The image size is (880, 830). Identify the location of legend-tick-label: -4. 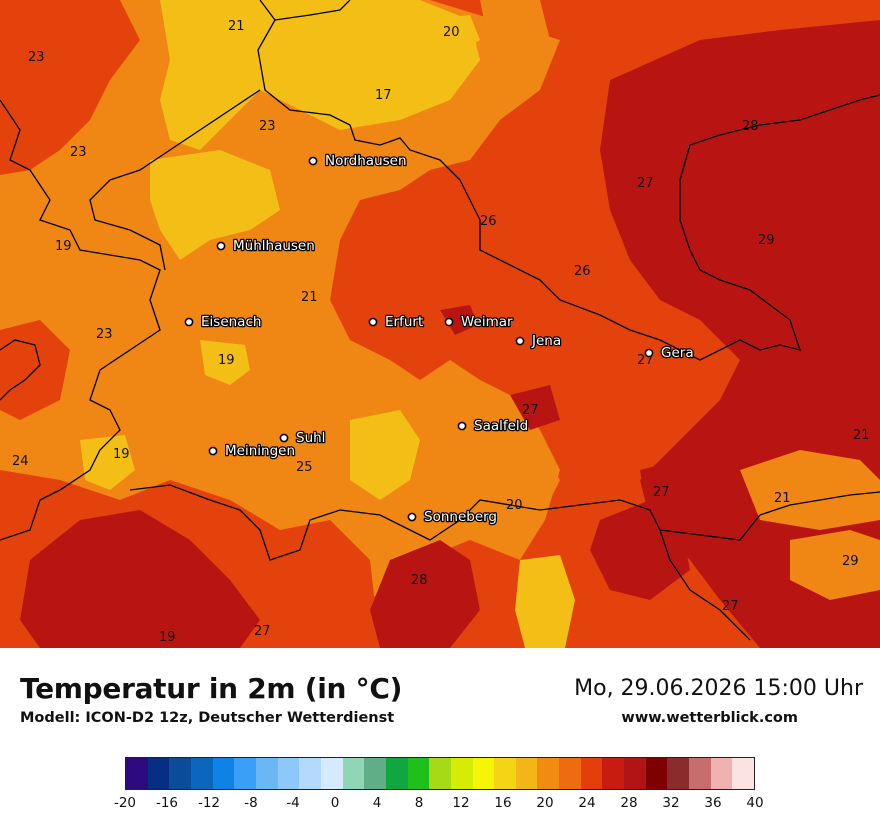
(293, 803).